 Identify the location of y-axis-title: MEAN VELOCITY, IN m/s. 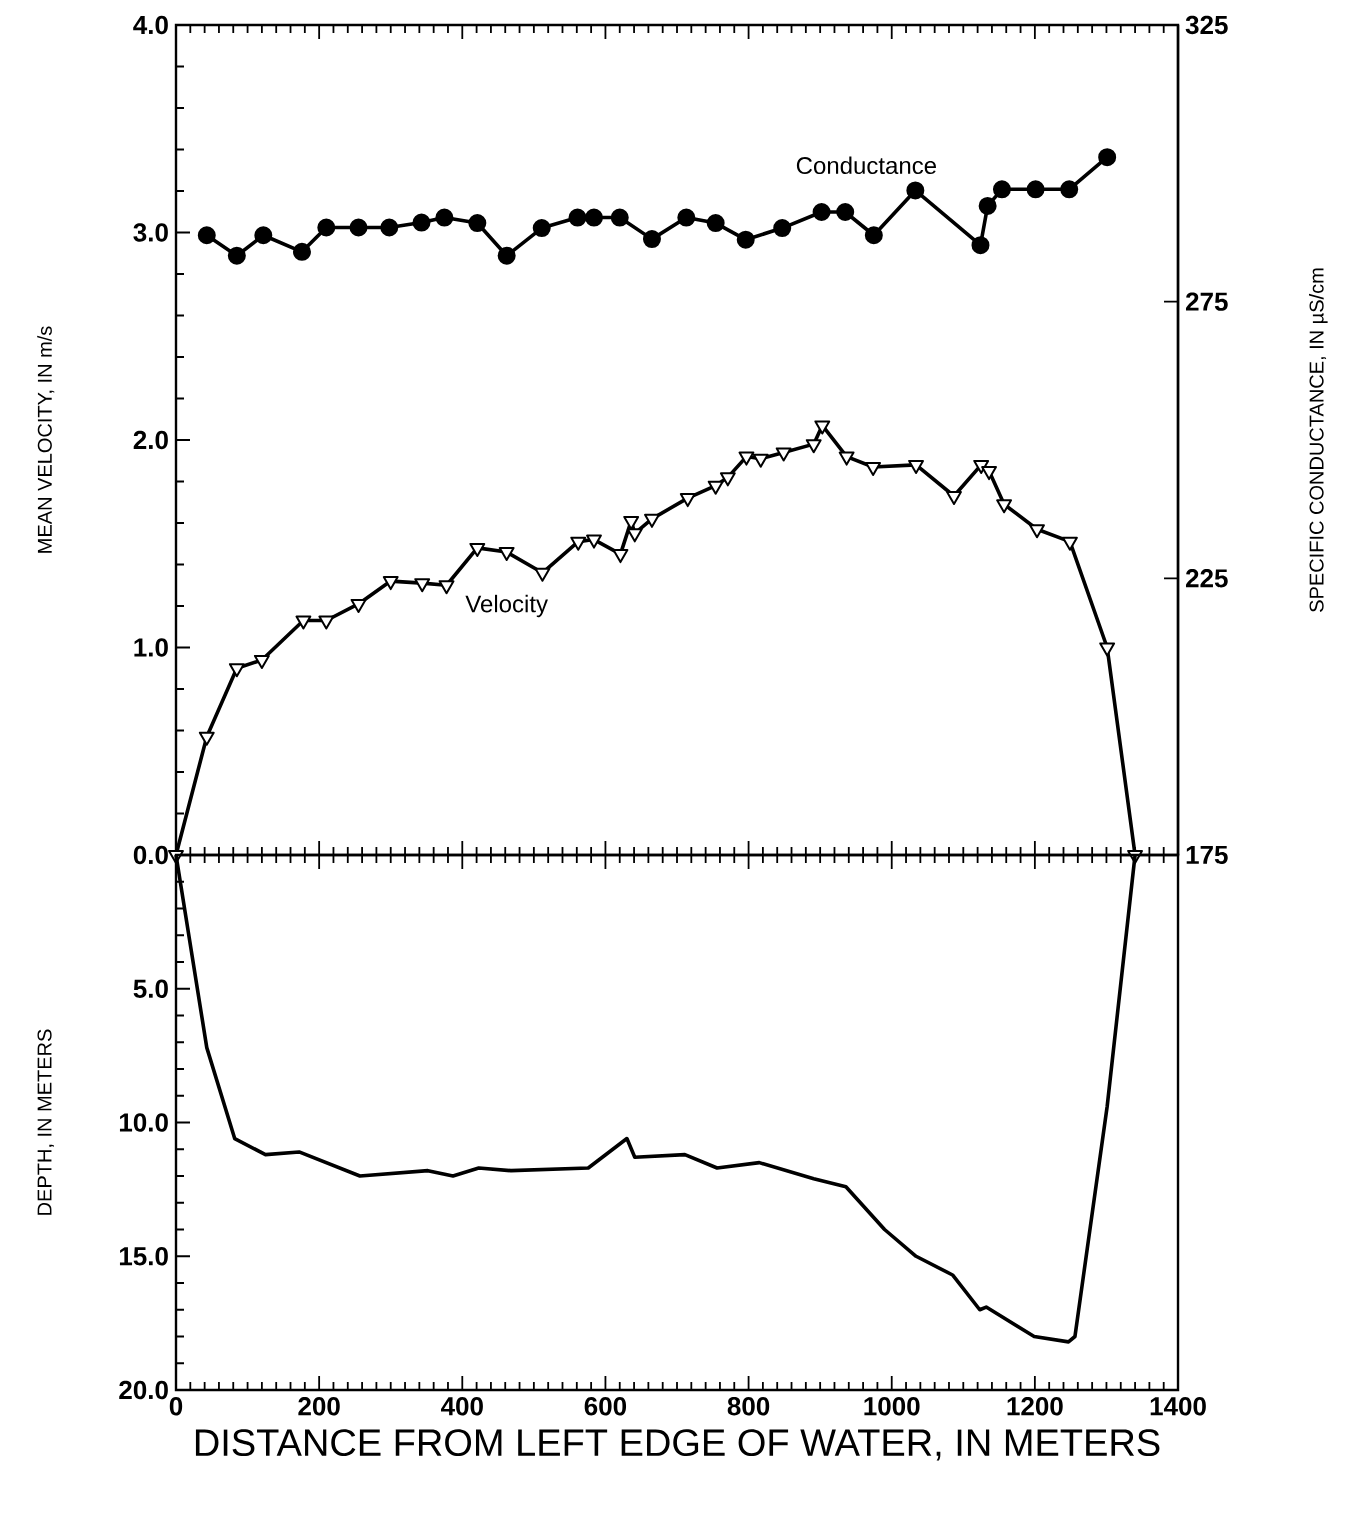
(46, 439).